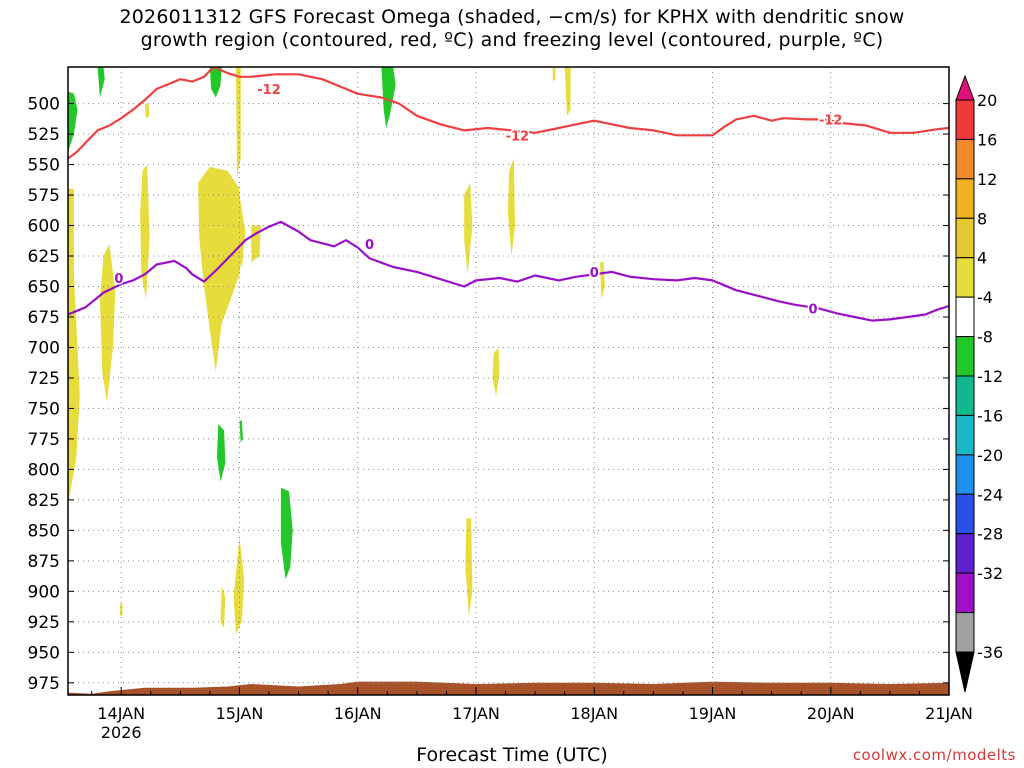 This screenshot has width=1024, height=768. What do you see at coordinates (44, 287) in the screenshot?
I see `y-tick-label: 650` at bounding box center [44, 287].